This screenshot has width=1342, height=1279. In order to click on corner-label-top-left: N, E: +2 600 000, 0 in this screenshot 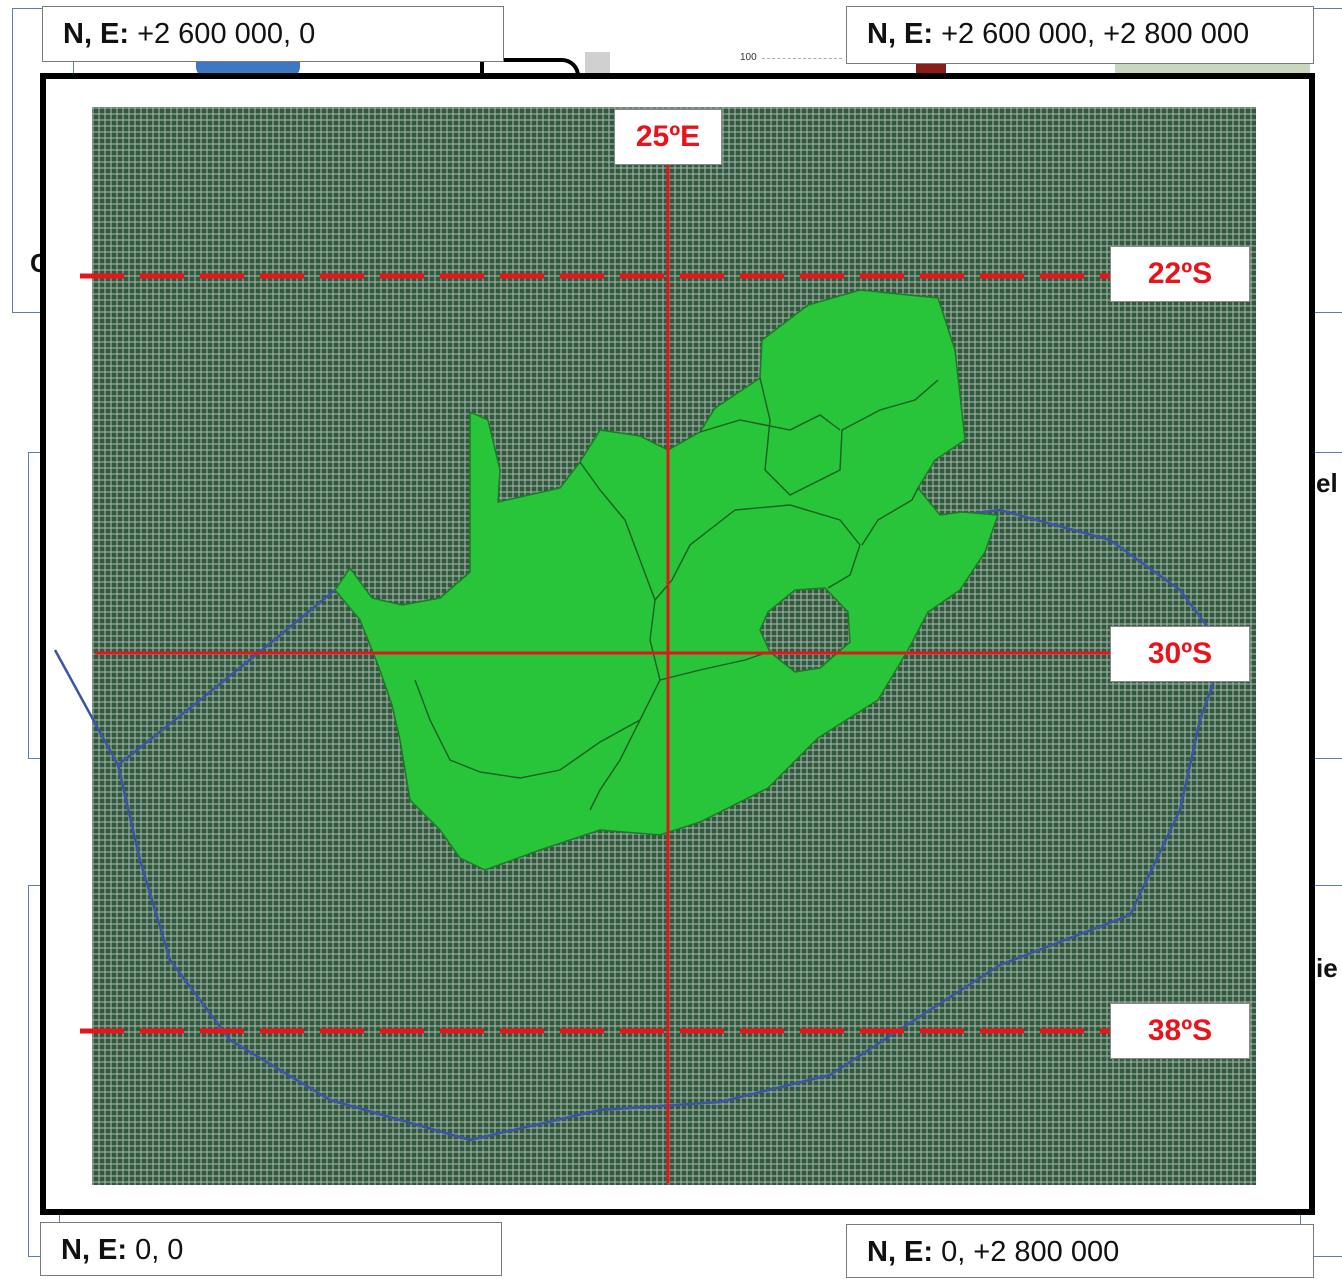, I will do `click(273, 34)`.